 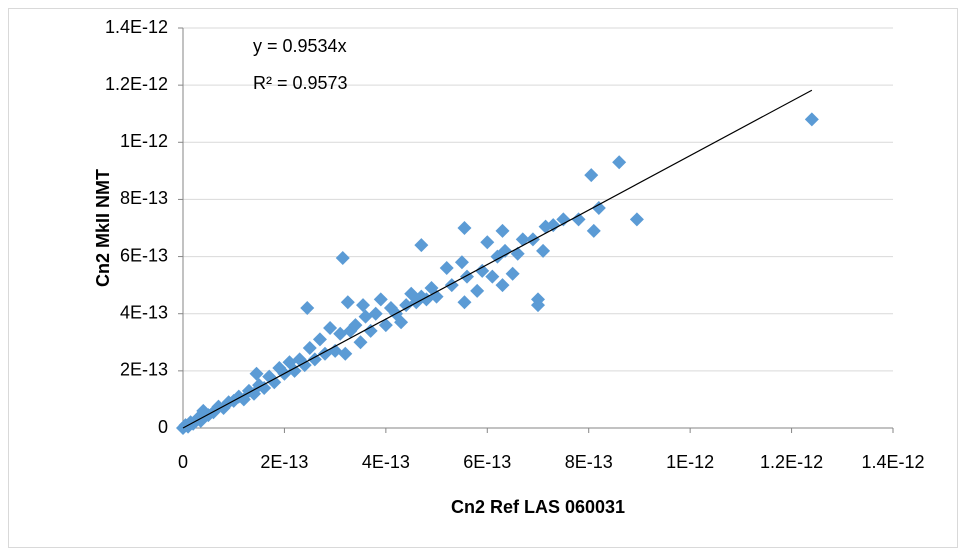 I want to click on y-tick-label: 8E-13, so click(x=144, y=198).